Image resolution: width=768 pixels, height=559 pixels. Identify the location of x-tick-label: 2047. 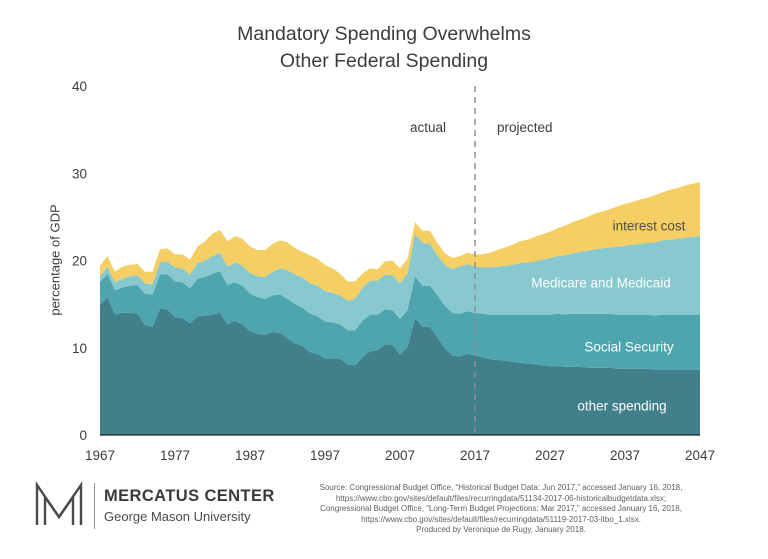
(700, 455).